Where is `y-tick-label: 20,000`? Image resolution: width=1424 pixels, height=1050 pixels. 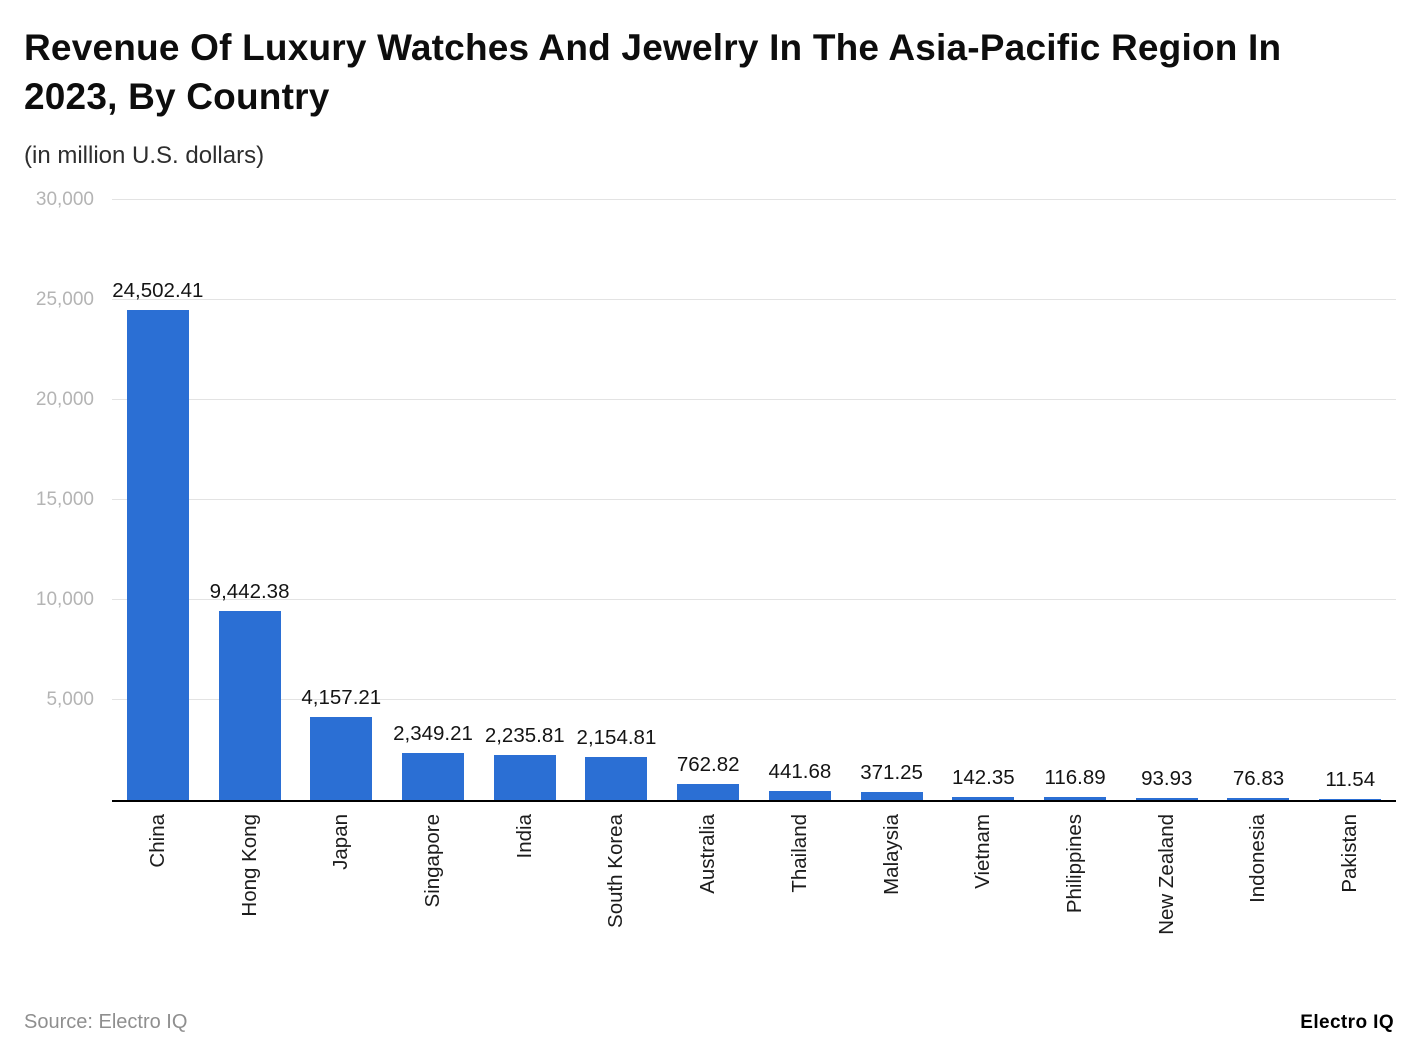 y-tick-label: 20,000 is located at coordinates (64, 399).